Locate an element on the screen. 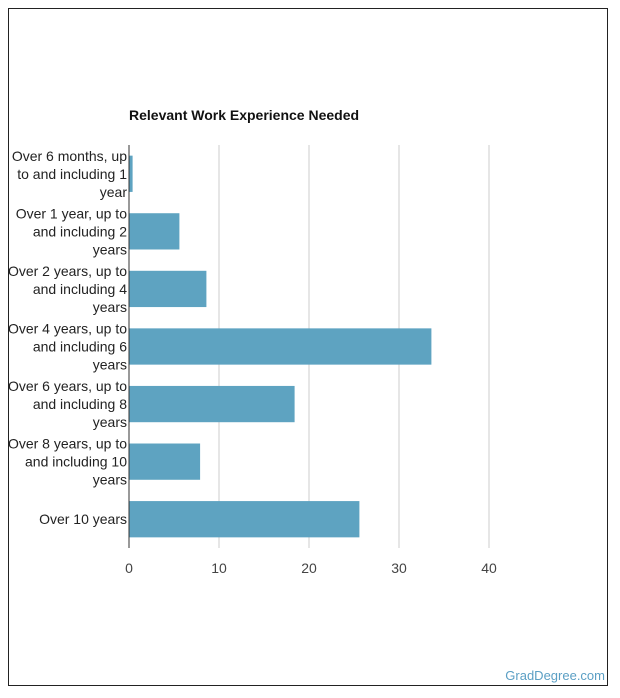 The height and width of the screenshot is (698, 620). category-label-line: to and including 1 is located at coordinates (72, 174).